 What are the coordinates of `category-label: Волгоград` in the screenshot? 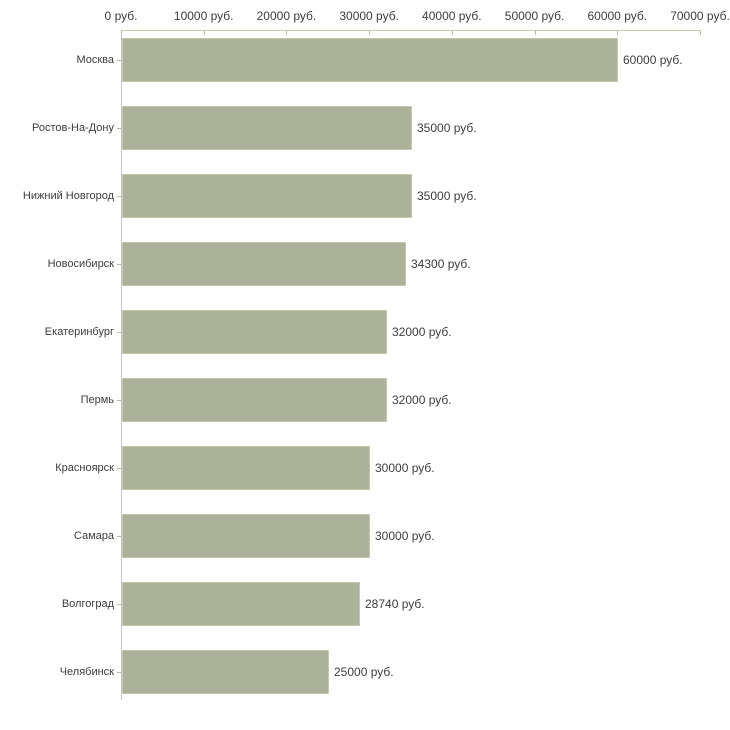 It's located at (87, 603).